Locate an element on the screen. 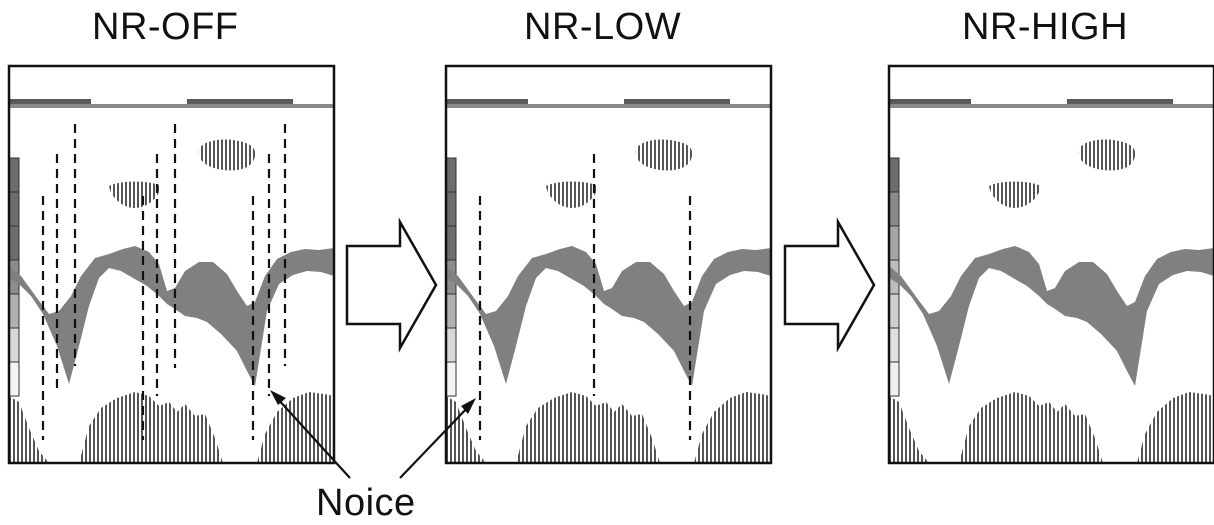 The height and width of the screenshot is (525, 1214). title-nr-off: NR-OFF is located at coordinates (165, 27).